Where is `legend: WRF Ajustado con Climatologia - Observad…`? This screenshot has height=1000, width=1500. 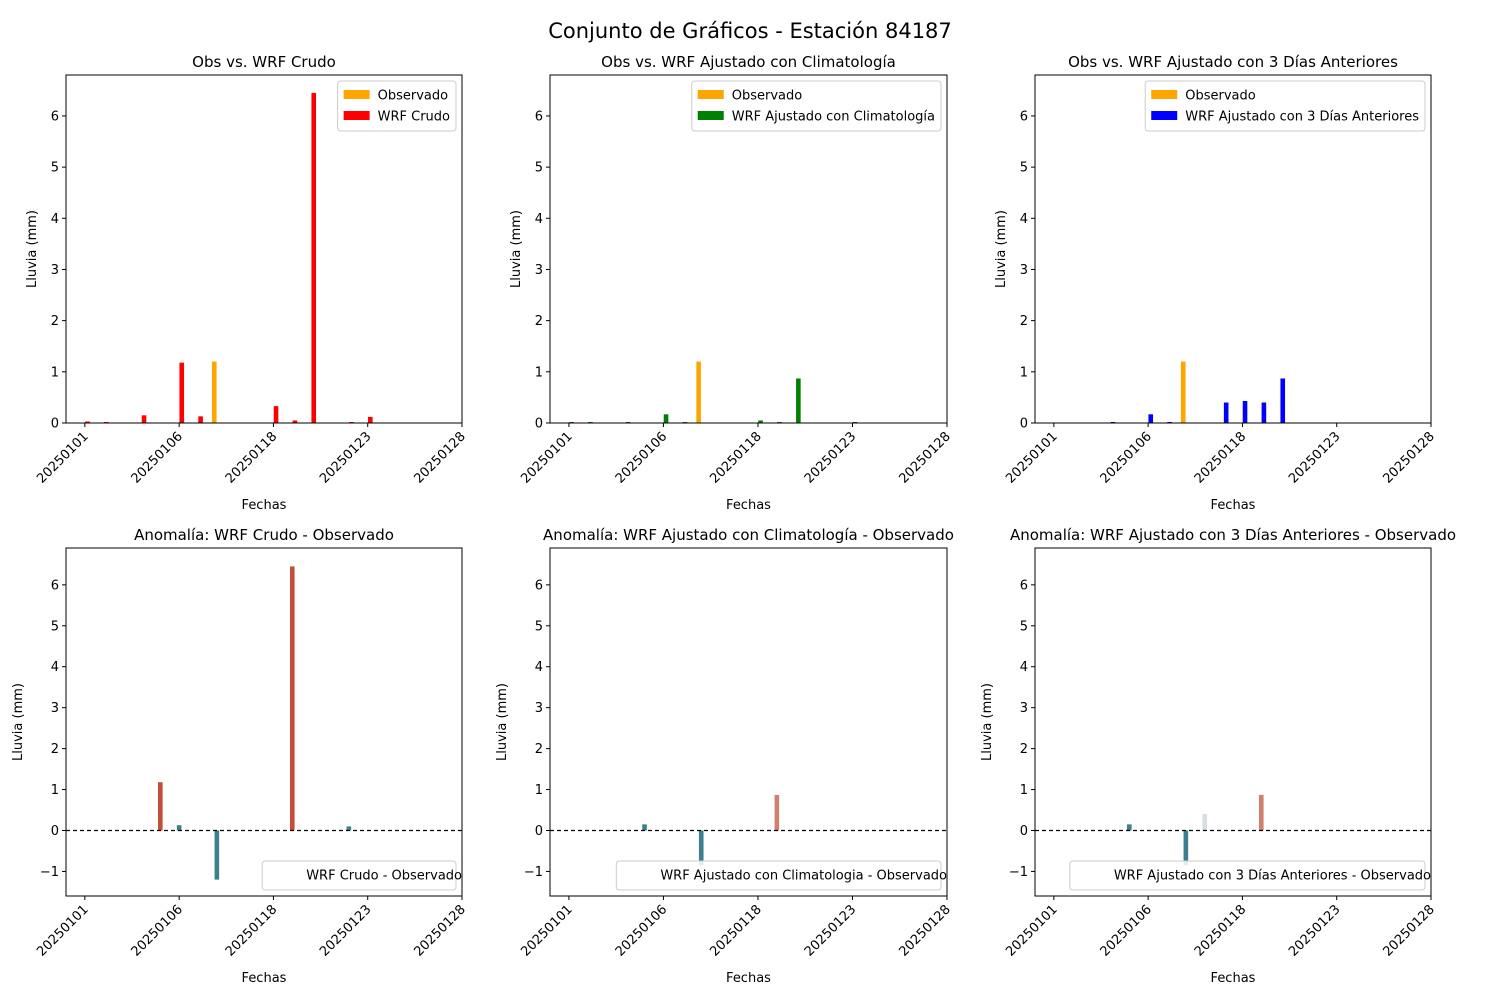
legend: WRF Ajustado con Climatologia - Observad… is located at coordinates (781, 875).